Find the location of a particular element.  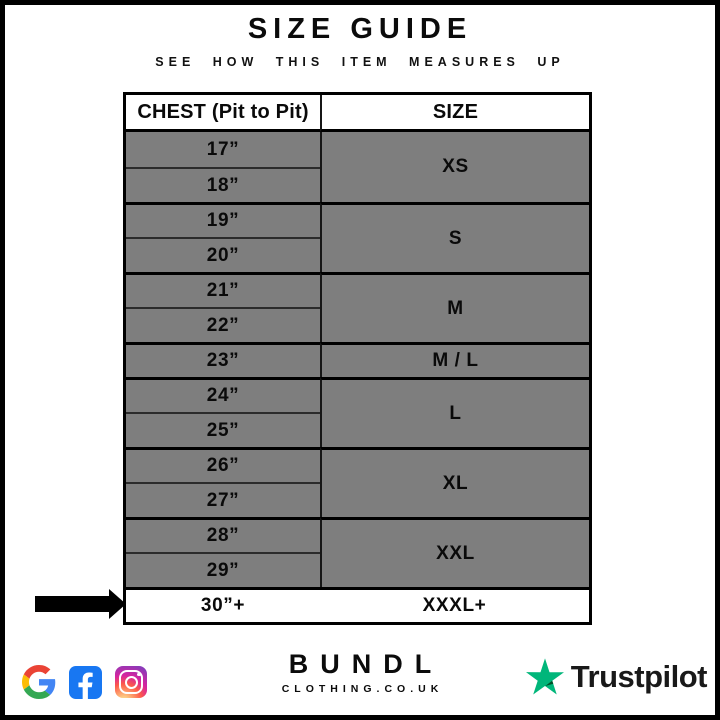

trustpilot-logo: Trustpilot is located at coordinates (616, 676).